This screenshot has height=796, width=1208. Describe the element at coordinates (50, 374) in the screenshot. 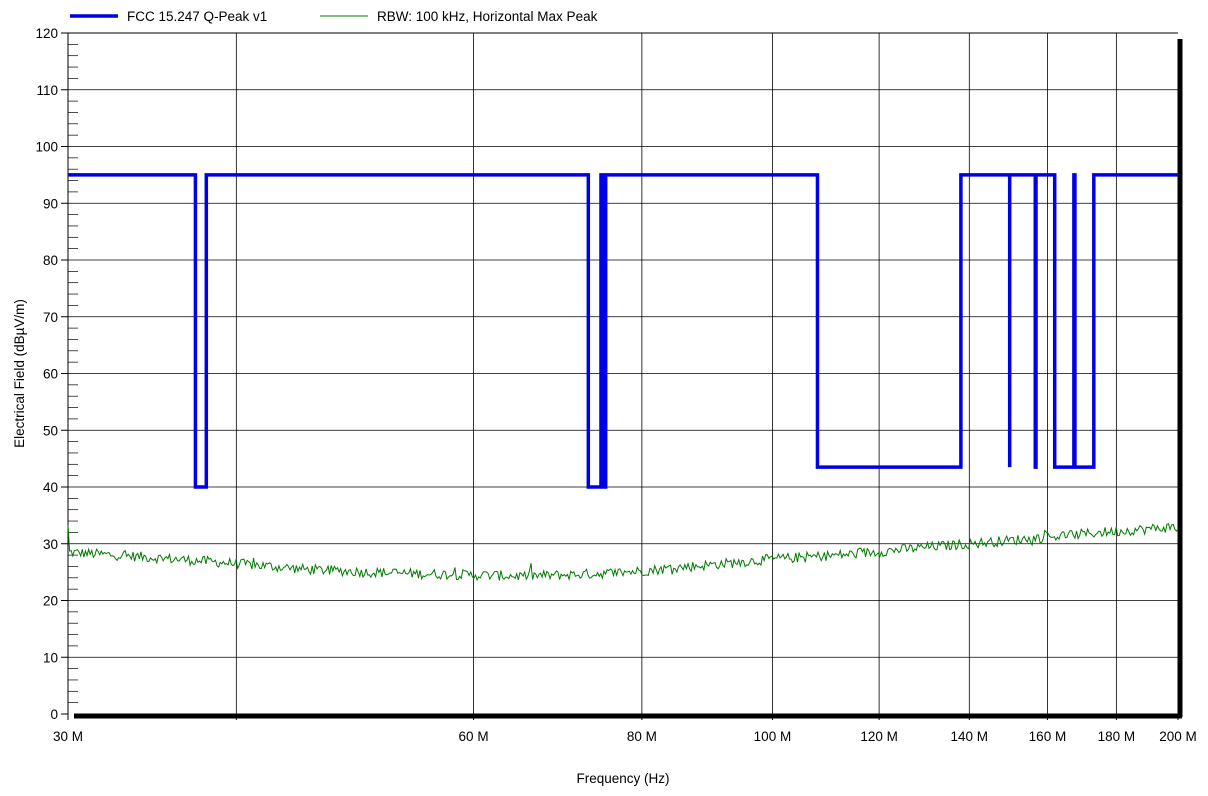

I see `y-tick-label: 60` at that location.